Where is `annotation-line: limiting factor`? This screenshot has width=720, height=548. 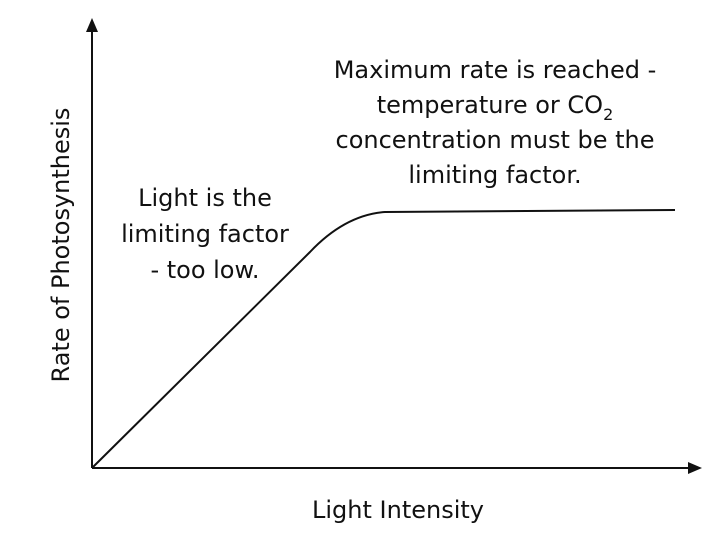 annotation-line: limiting factor is located at coordinates (205, 234).